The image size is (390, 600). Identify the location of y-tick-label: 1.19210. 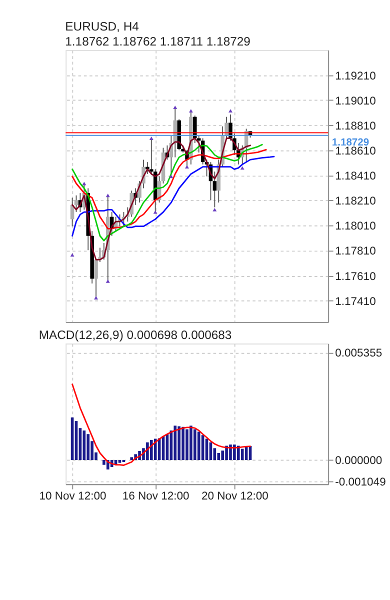
(355, 76).